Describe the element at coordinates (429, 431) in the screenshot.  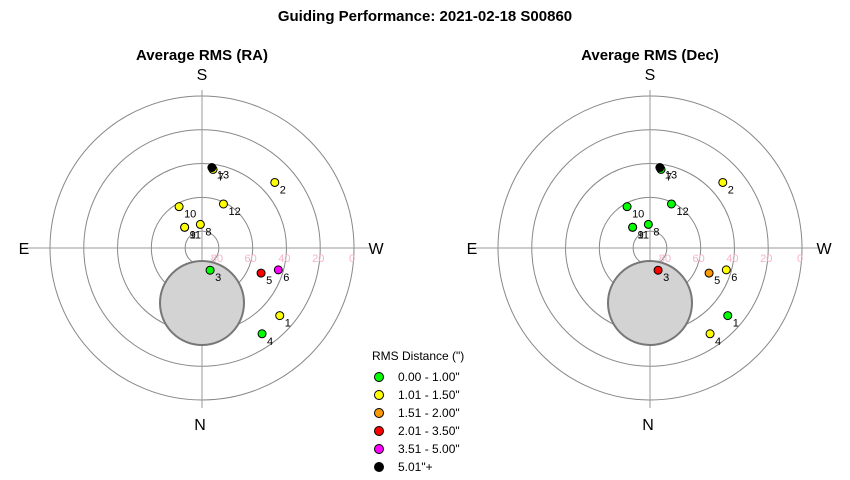
I see `legend-label: 2.01 - 3.50"` at that location.